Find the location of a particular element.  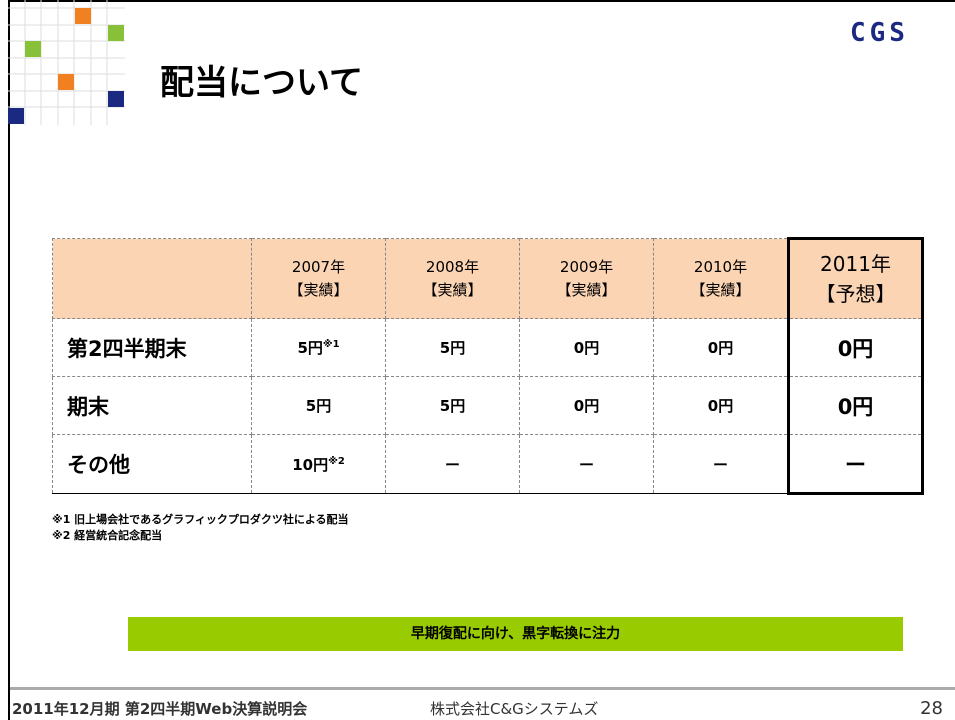

title: 配当について is located at coordinates (261, 83).